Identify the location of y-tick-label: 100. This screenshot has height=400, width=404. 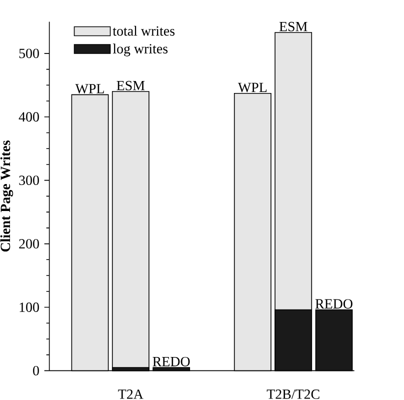
(29, 307).